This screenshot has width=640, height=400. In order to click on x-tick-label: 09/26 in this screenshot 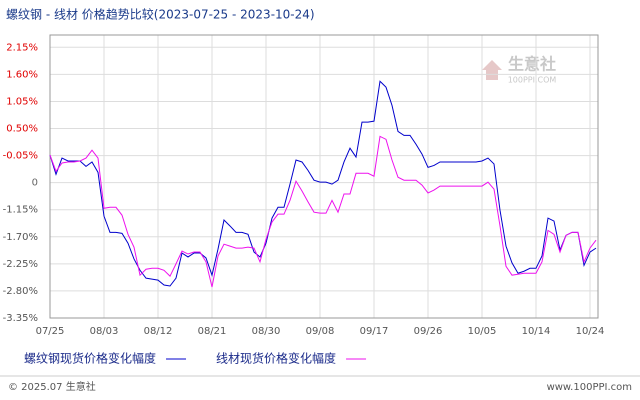, I will do `click(428, 331)`.